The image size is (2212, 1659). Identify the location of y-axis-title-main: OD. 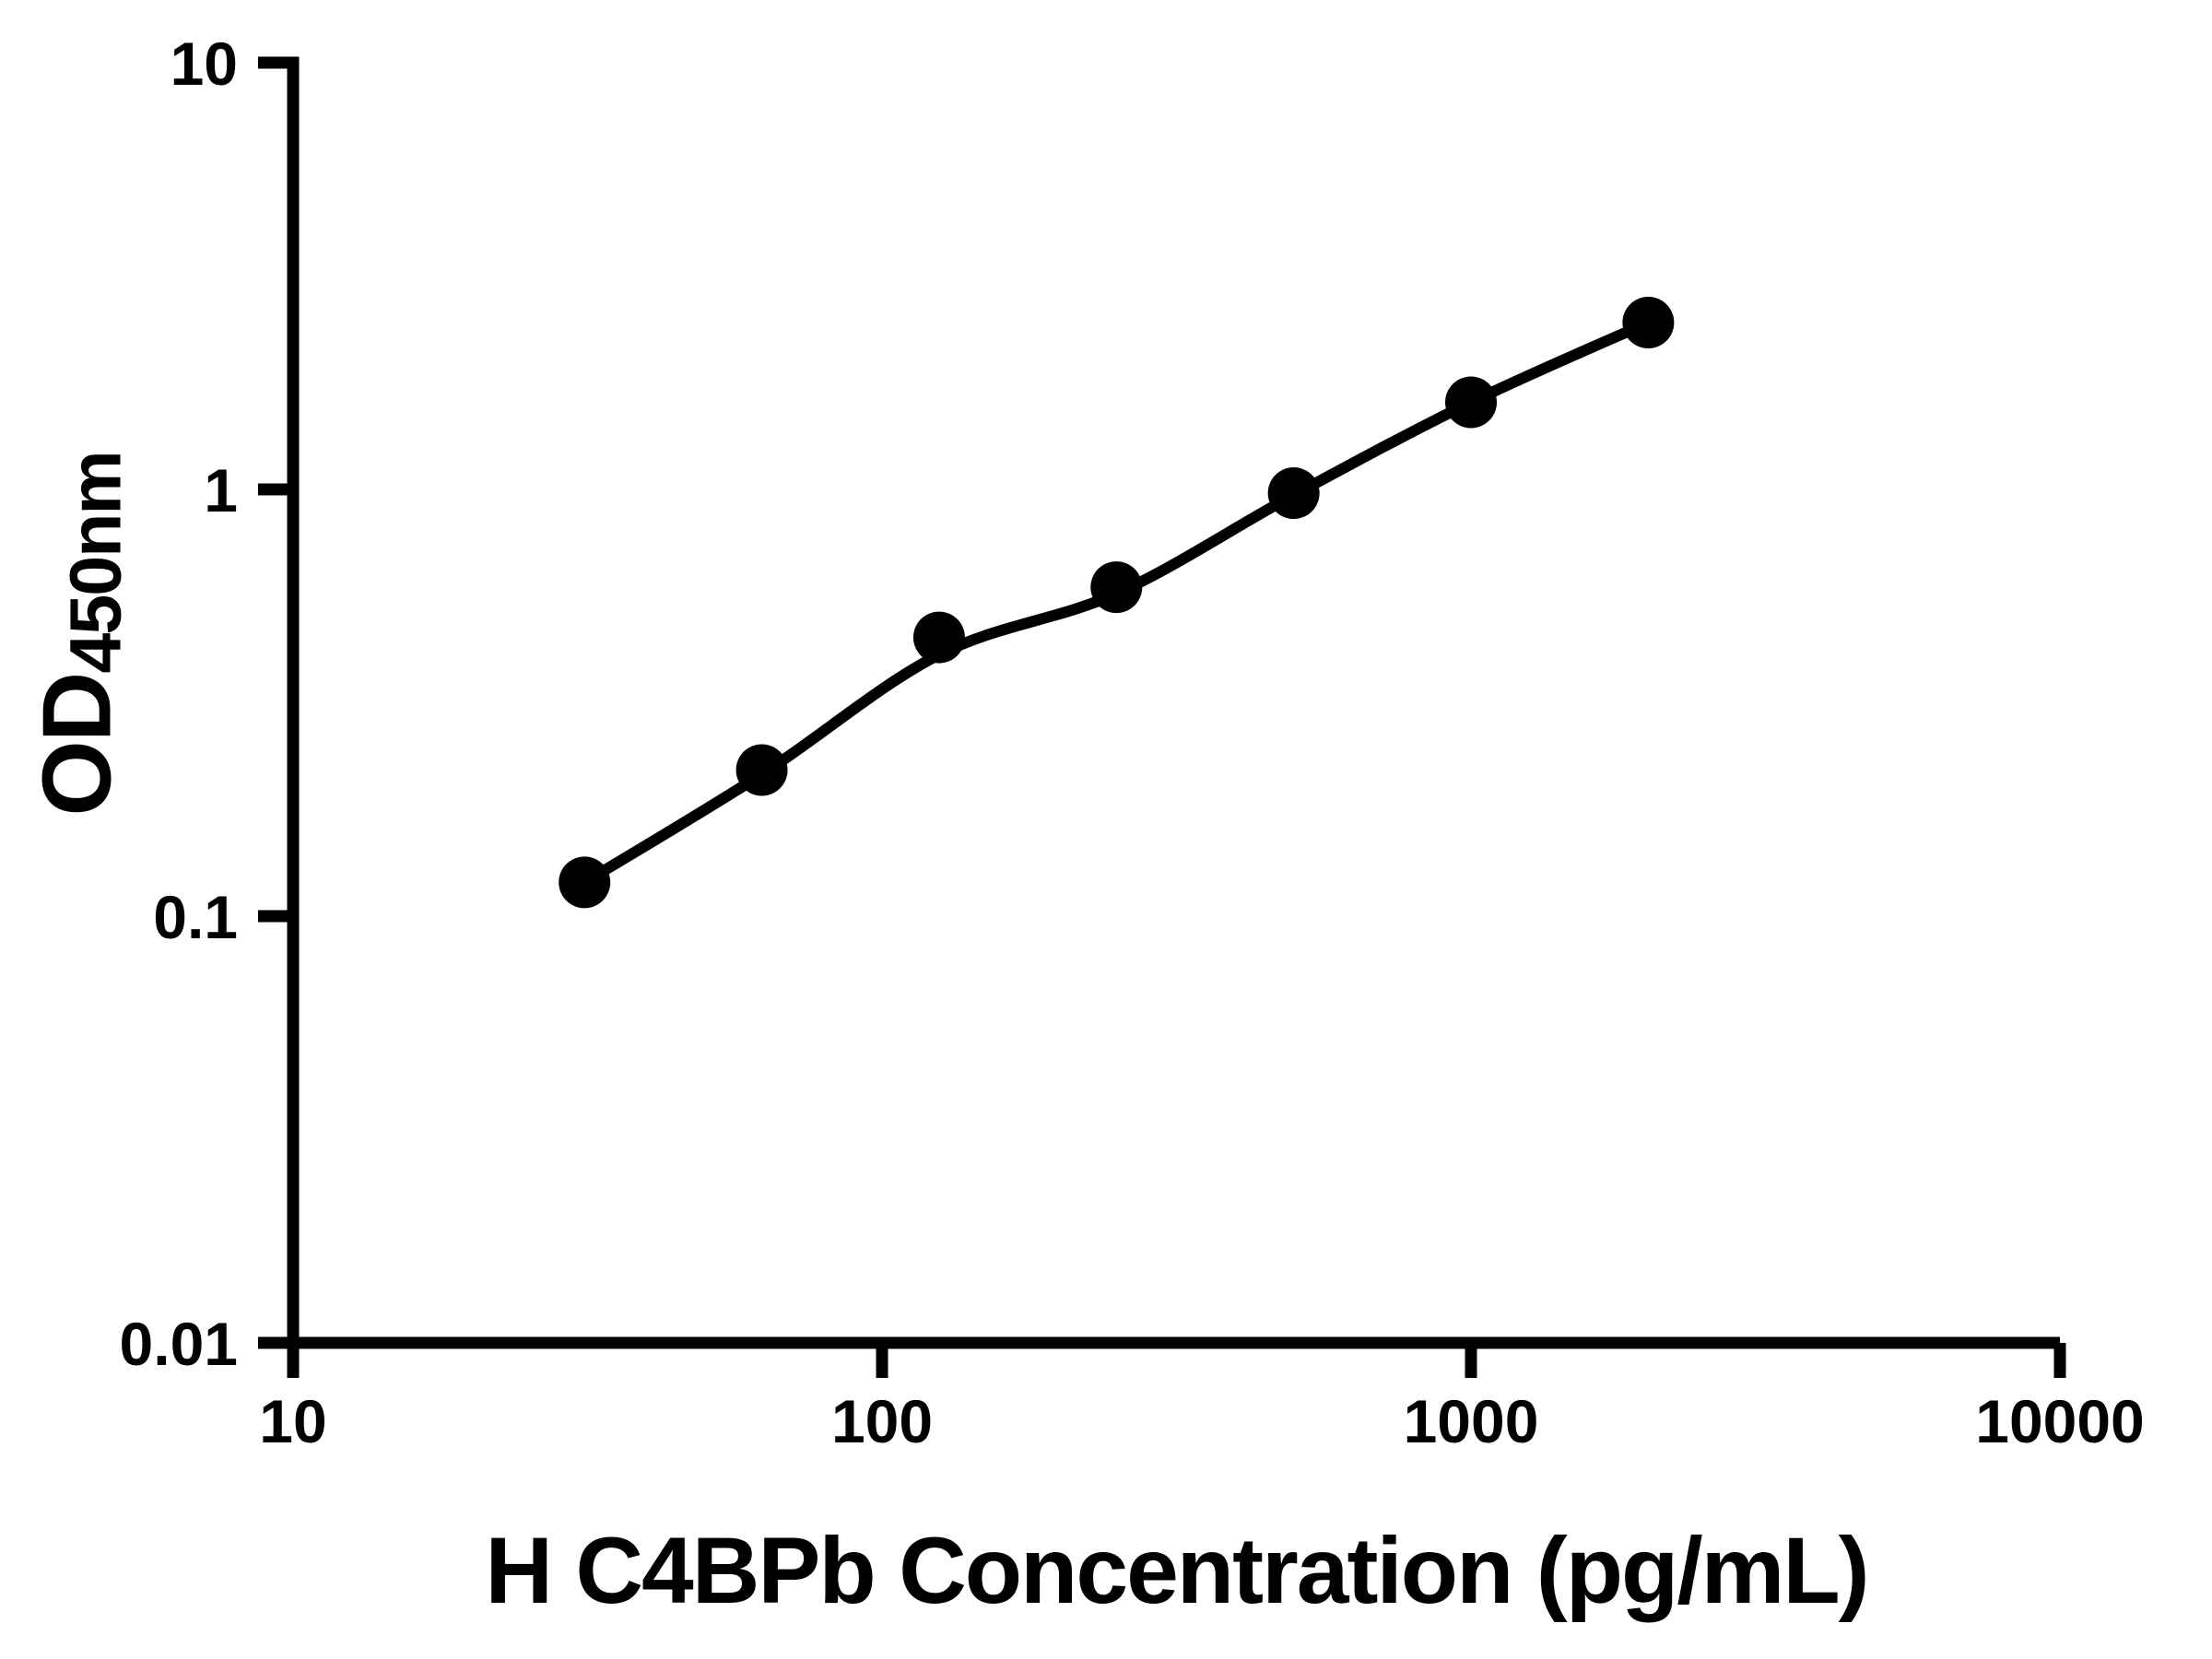
(77, 745).